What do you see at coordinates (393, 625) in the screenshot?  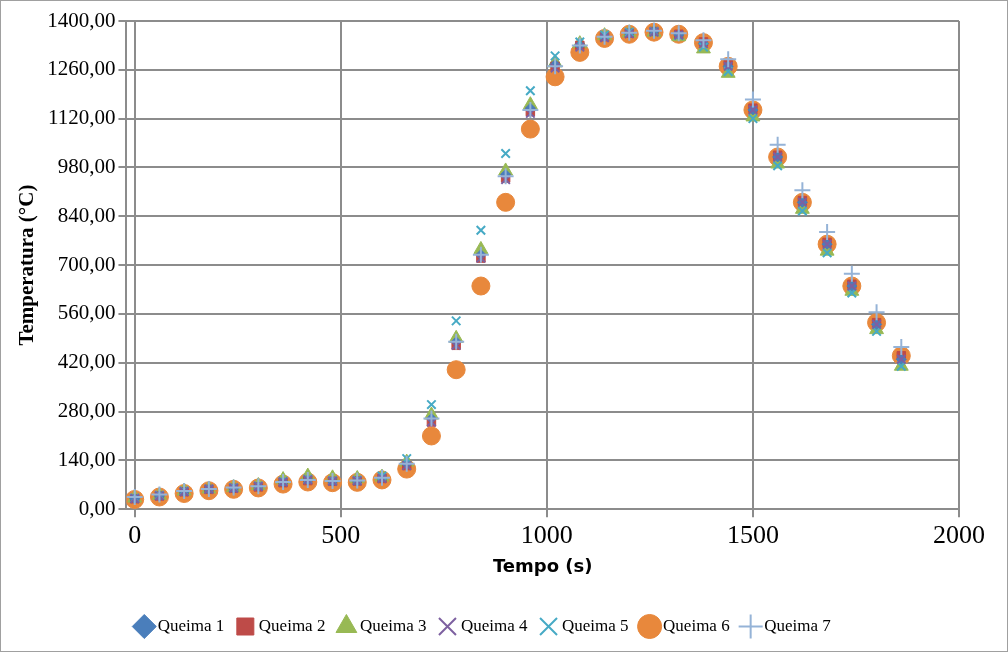 I see `legend-label: Queima 3` at bounding box center [393, 625].